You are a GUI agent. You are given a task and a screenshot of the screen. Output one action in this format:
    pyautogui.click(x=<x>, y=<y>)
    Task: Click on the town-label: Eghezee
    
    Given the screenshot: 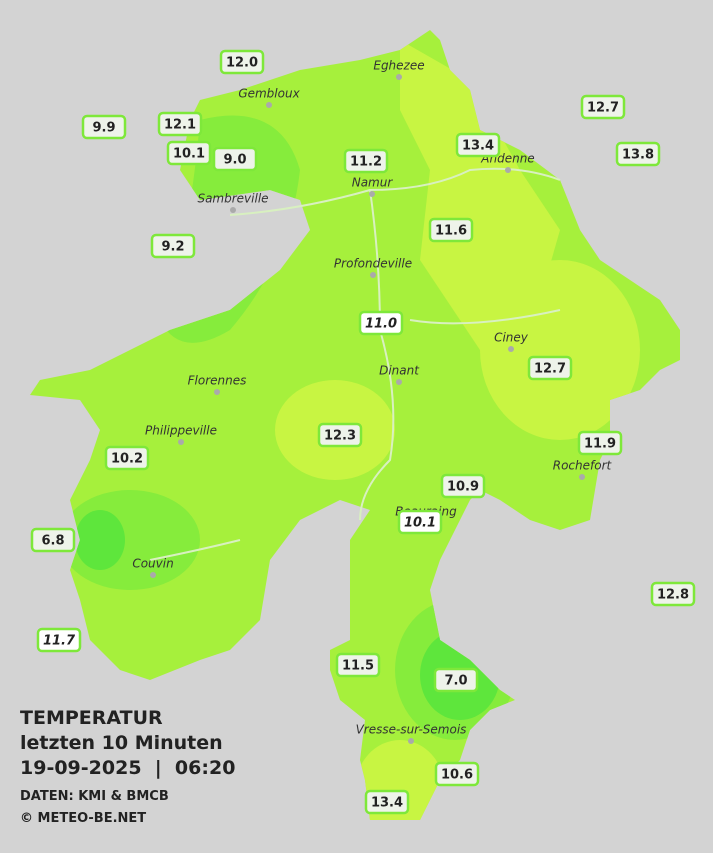 What is the action you would take?
    pyautogui.click(x=398, y=66)
    